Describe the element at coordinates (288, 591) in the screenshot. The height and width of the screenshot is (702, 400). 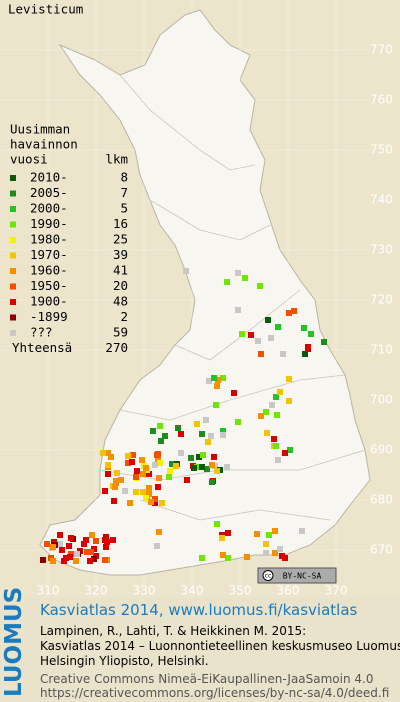
I see `easting-label: 360` at that location.